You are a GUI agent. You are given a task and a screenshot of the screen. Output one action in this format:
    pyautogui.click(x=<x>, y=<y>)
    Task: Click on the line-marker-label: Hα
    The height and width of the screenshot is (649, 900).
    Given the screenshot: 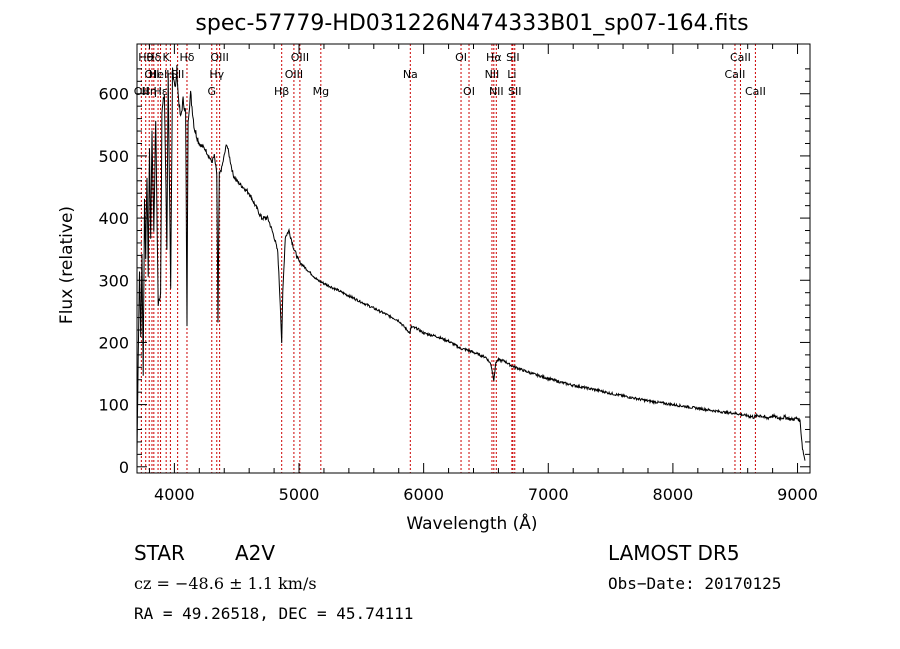 What is the action you would take?
    pyautogui.click(x=494, y=57)
    